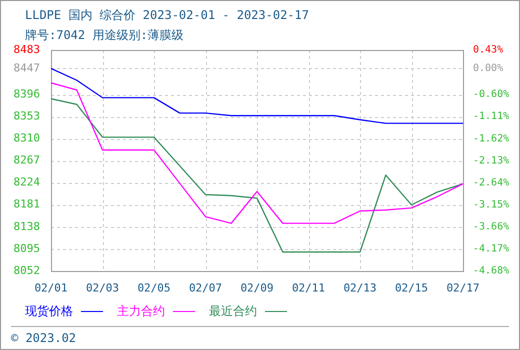  Describe the element at coordinates (491, 116) in the screenshot. I see `y2-tick-label: -1.11%` at that location.